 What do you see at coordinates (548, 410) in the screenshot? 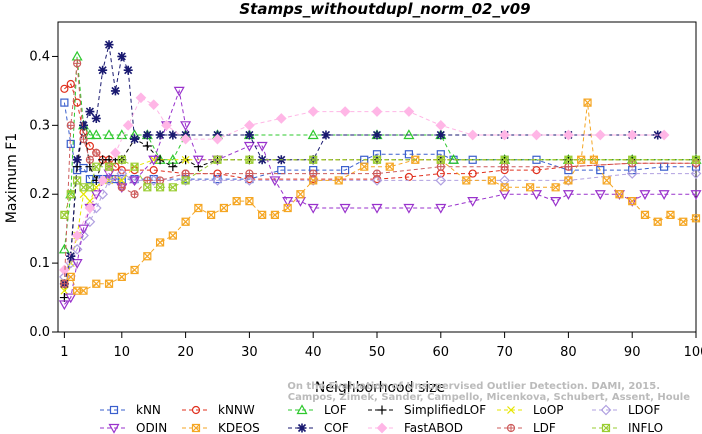
I see `legend-label: LoOP` at bounding box center [548, 410].